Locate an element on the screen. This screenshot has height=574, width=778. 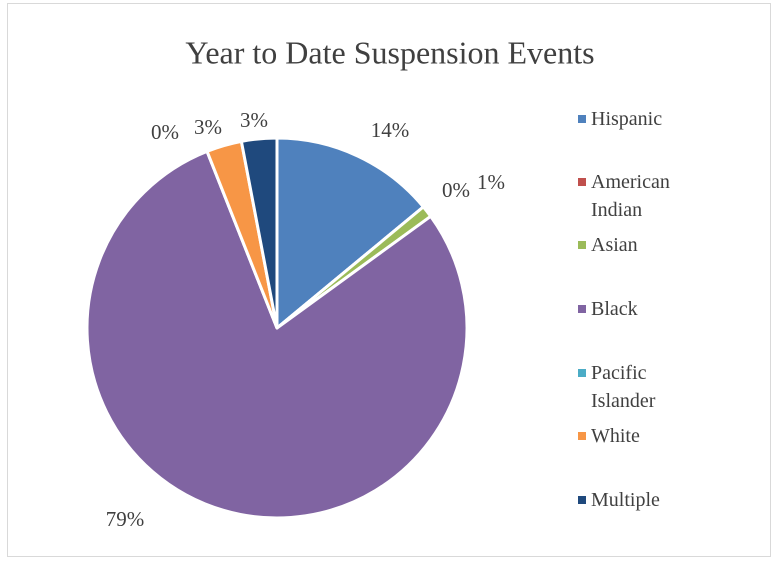
legend-entry: Asian is located at coordinates (638, 245).